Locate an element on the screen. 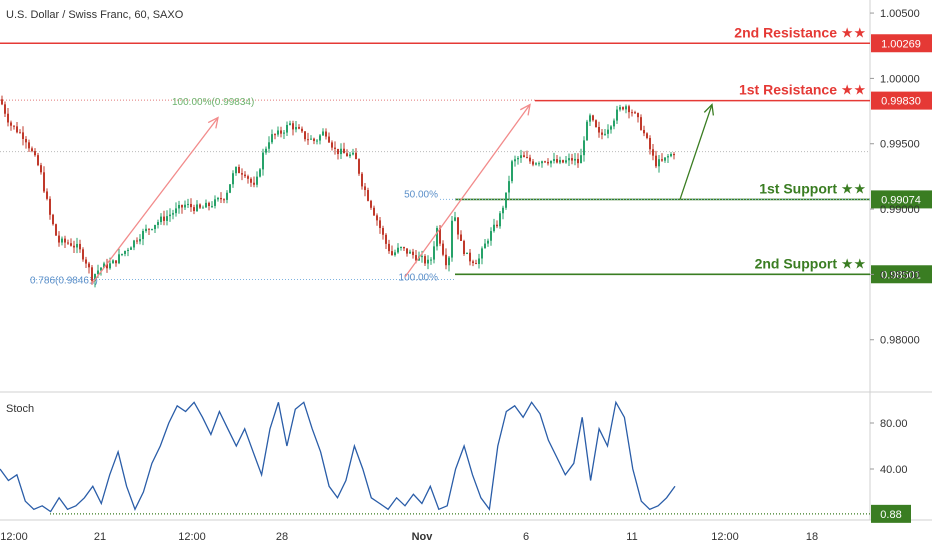 This screenshot has height=555, width=932. level-price-text: 0.99074 is located at coordinates (901, 200).